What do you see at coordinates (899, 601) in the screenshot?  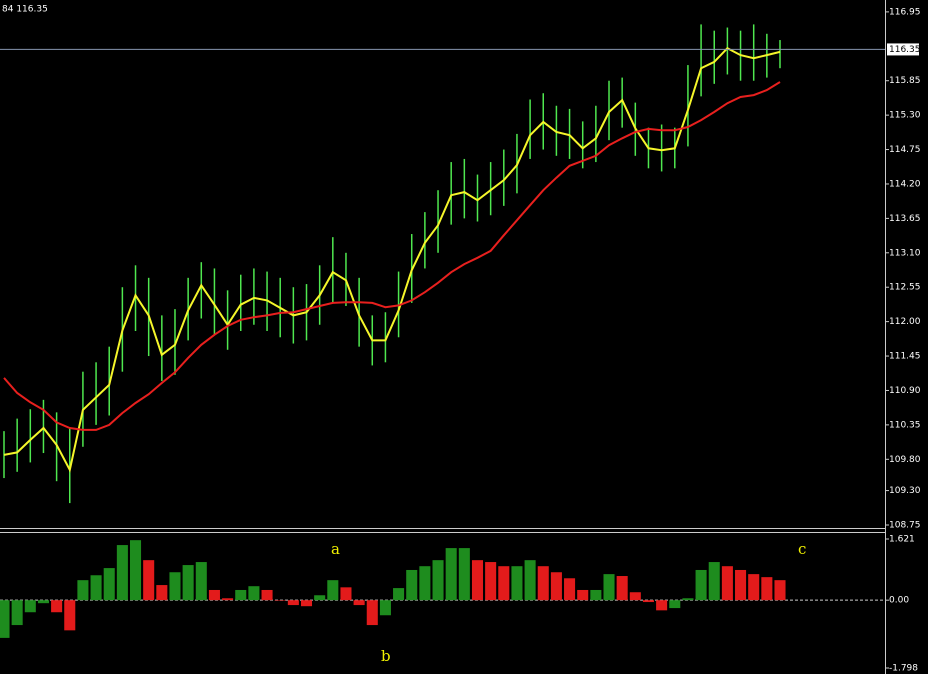 I see `y-tick-label: 0.00` at bounding box center [899, 601].